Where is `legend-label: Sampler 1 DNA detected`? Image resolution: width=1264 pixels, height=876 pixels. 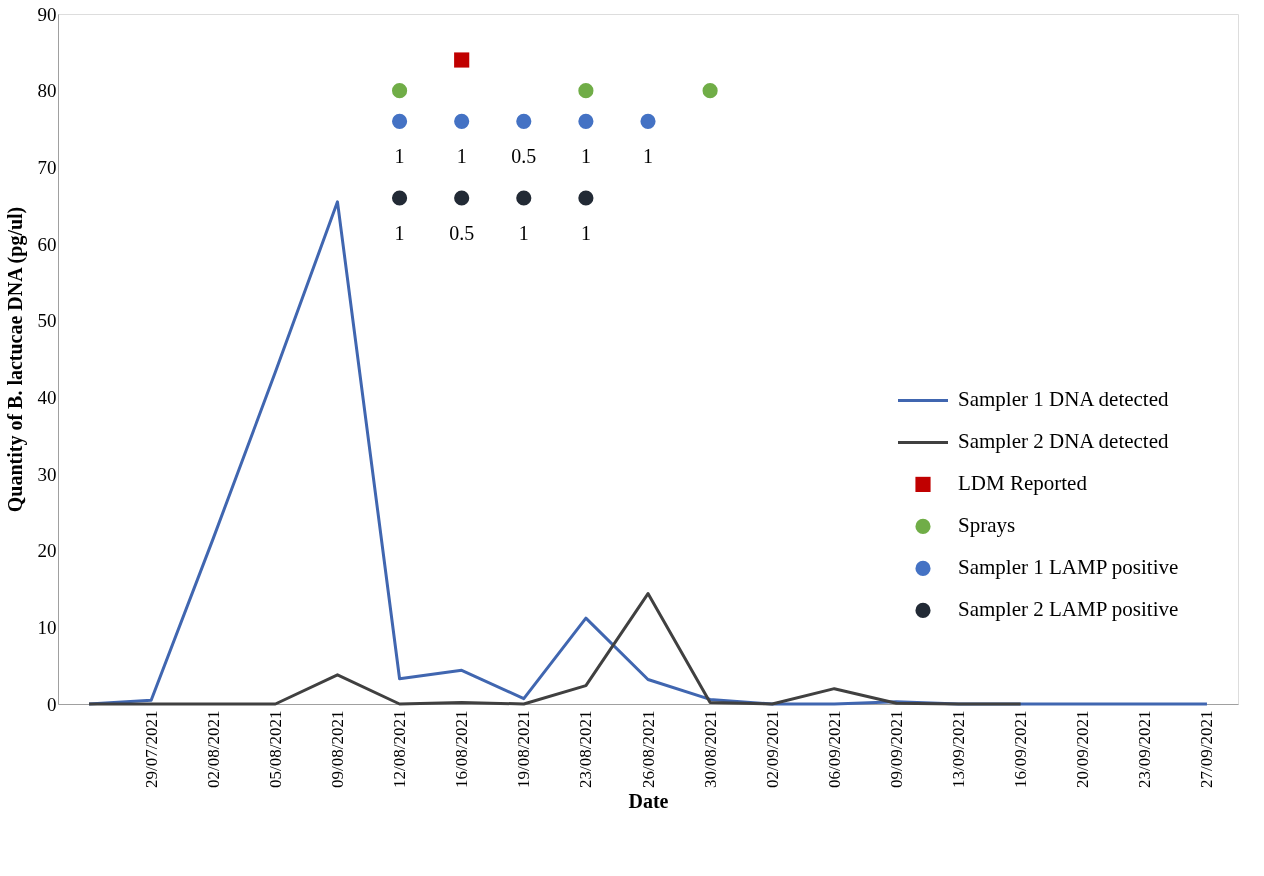 legend-label: Sampler 1 DNA detected is located at coordinates (1064, 399).